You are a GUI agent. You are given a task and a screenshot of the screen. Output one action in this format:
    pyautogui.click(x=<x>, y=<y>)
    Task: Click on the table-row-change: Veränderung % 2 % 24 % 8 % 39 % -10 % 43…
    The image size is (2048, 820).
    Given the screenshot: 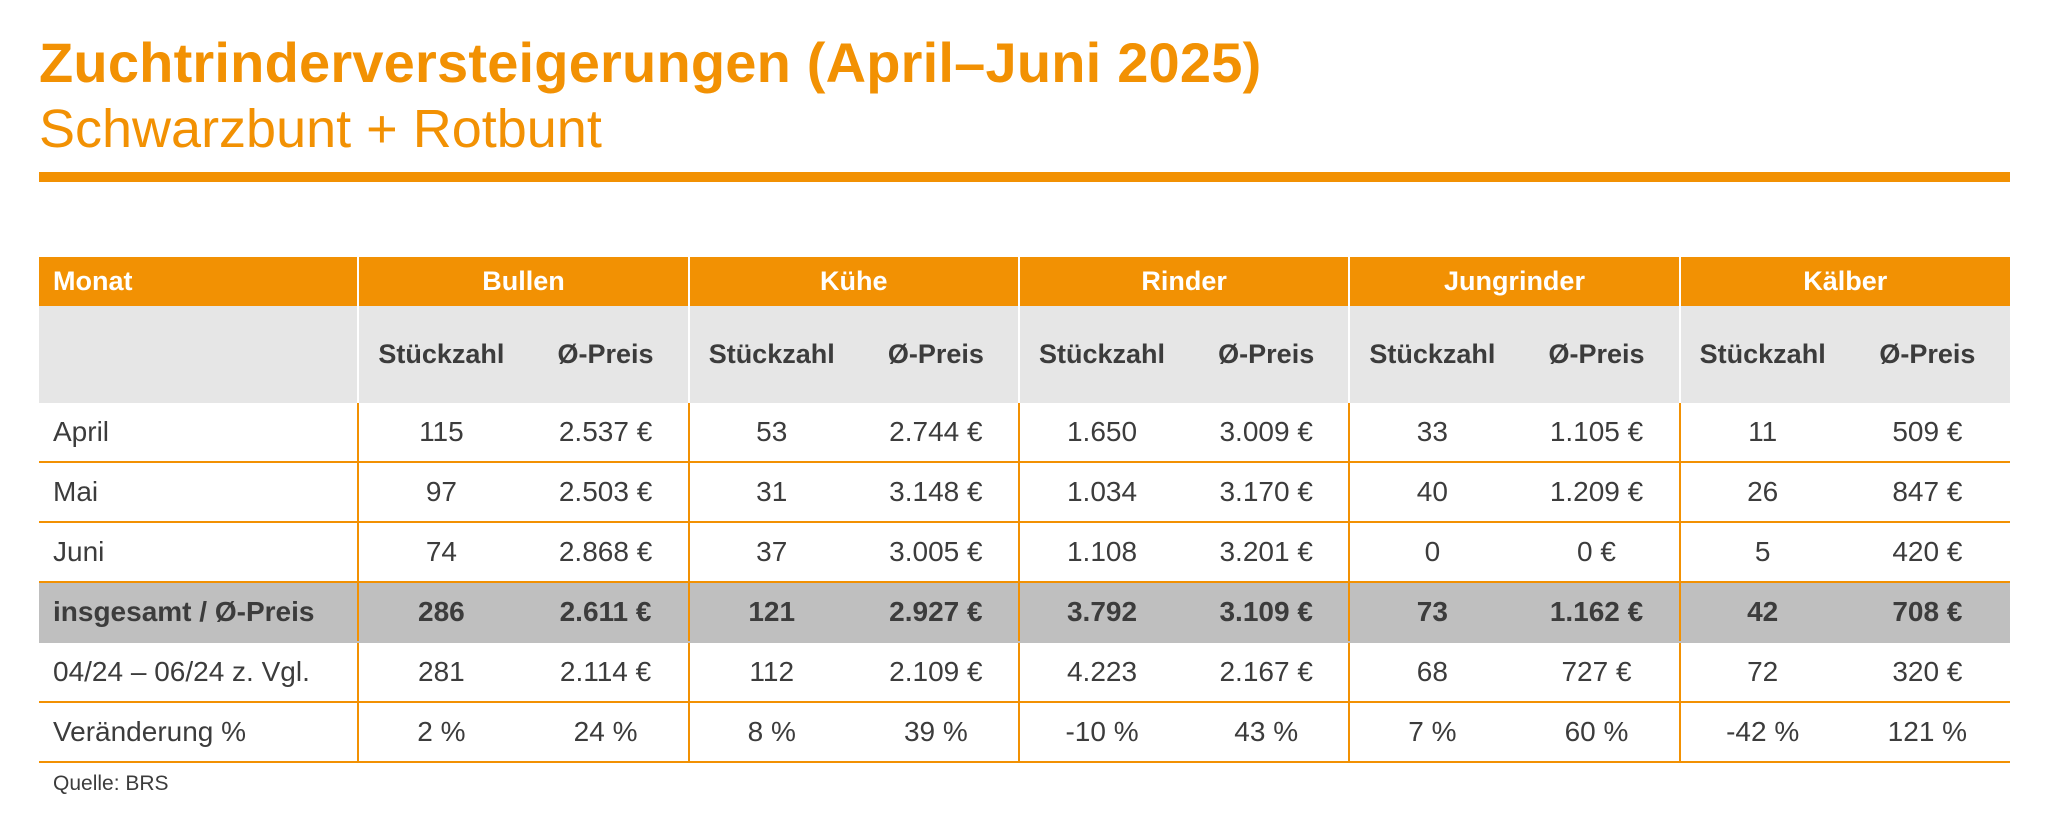 What is the action you would take?
    pyautogui.click(x=1024, y=732)
    